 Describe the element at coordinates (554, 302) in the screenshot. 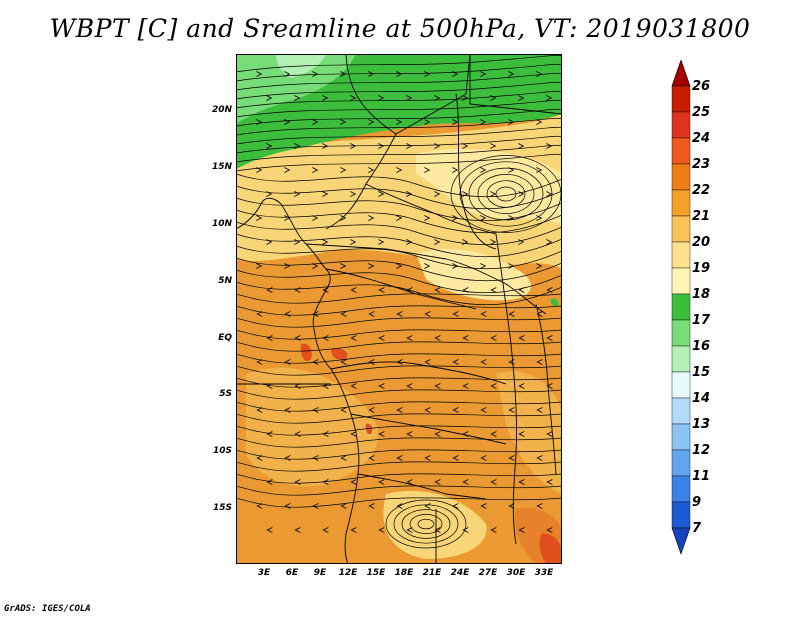

I see `wbpt-green-spot` at that location.